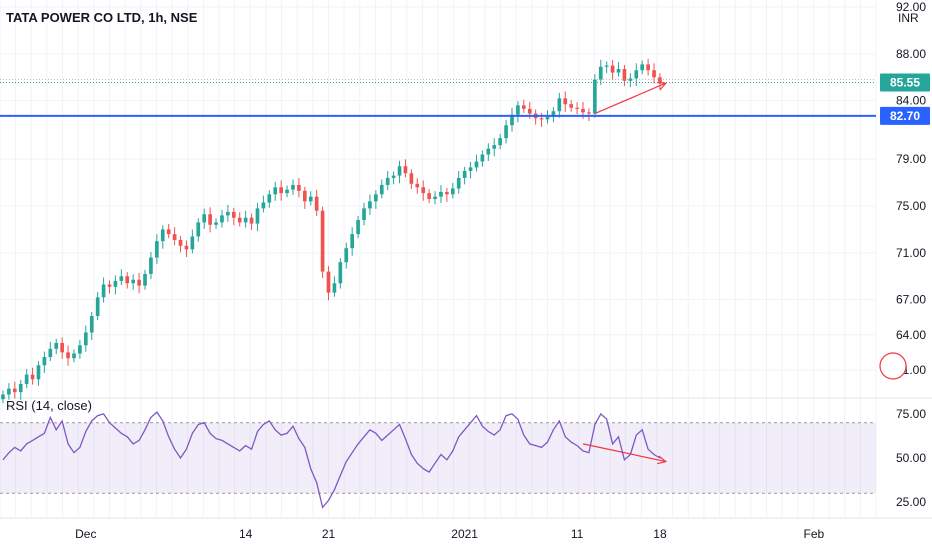 This screenshot has width=932, height=550. What do you see at coordinates (331, 460) in the screenshot?
I see `rsi-line` at bounding box center [331, 460].